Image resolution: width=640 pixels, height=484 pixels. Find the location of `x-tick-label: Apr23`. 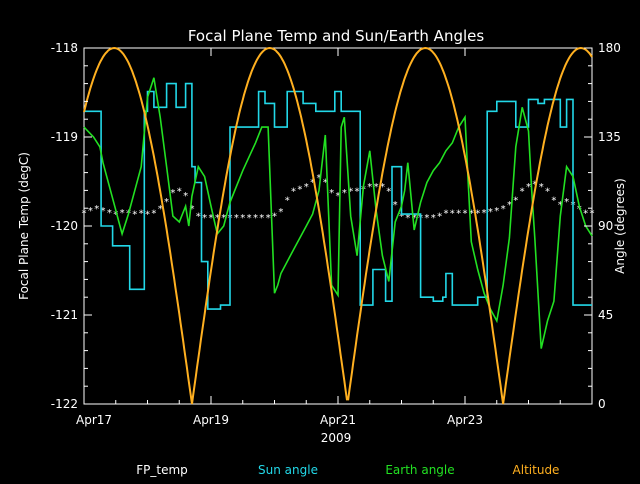

x-tick-label: Apr23 is located at coordinates (465, 420).